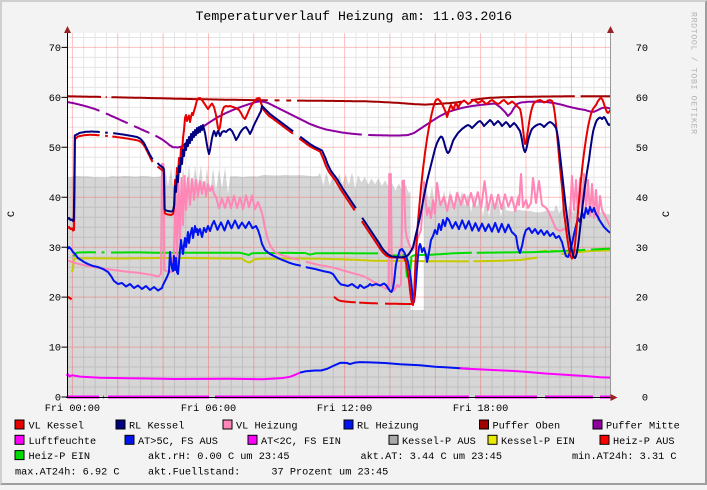  I want to click on svg-text: Heiz-P AUS, so click(644, 442).